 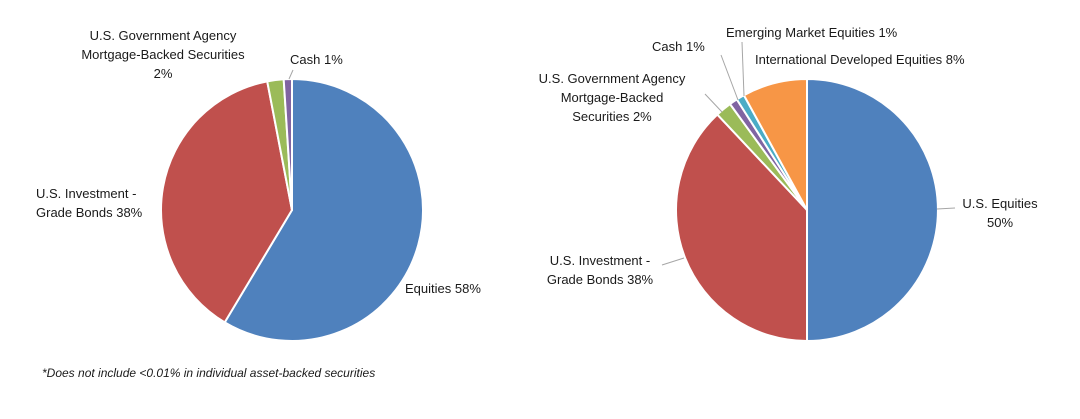 What do you see at coordinates (860, 59) in the screenshot?
I see `slice-label-international-developed-equities: International Developed Equities 8%` at bounding box center [860, 59].